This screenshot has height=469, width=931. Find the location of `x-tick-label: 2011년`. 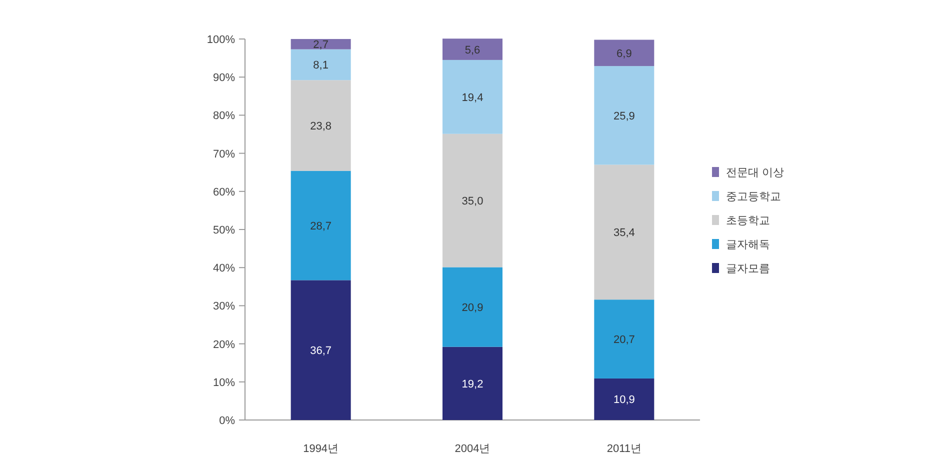

x-tick-label: 2011년 is located at coordinates (624, 449).